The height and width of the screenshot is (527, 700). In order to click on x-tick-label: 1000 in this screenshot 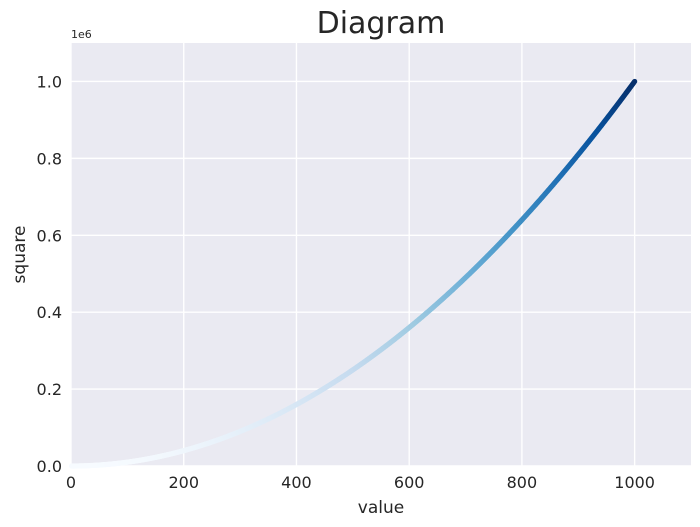, I will do `click(634, 482)`.